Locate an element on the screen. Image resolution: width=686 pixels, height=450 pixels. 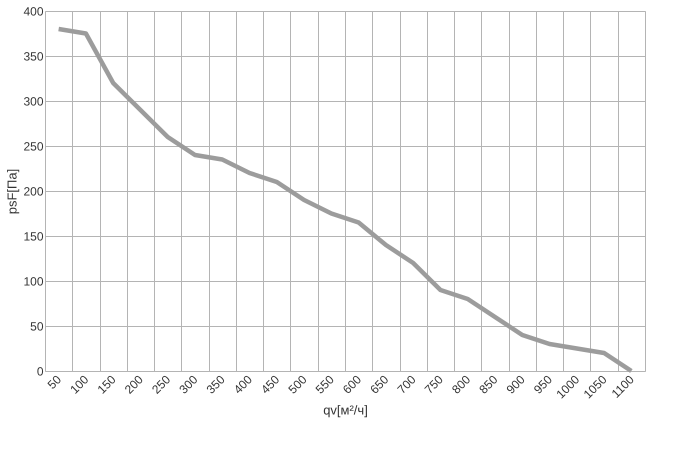
y-tick-label: 350 is located at coordinates (33, 57).